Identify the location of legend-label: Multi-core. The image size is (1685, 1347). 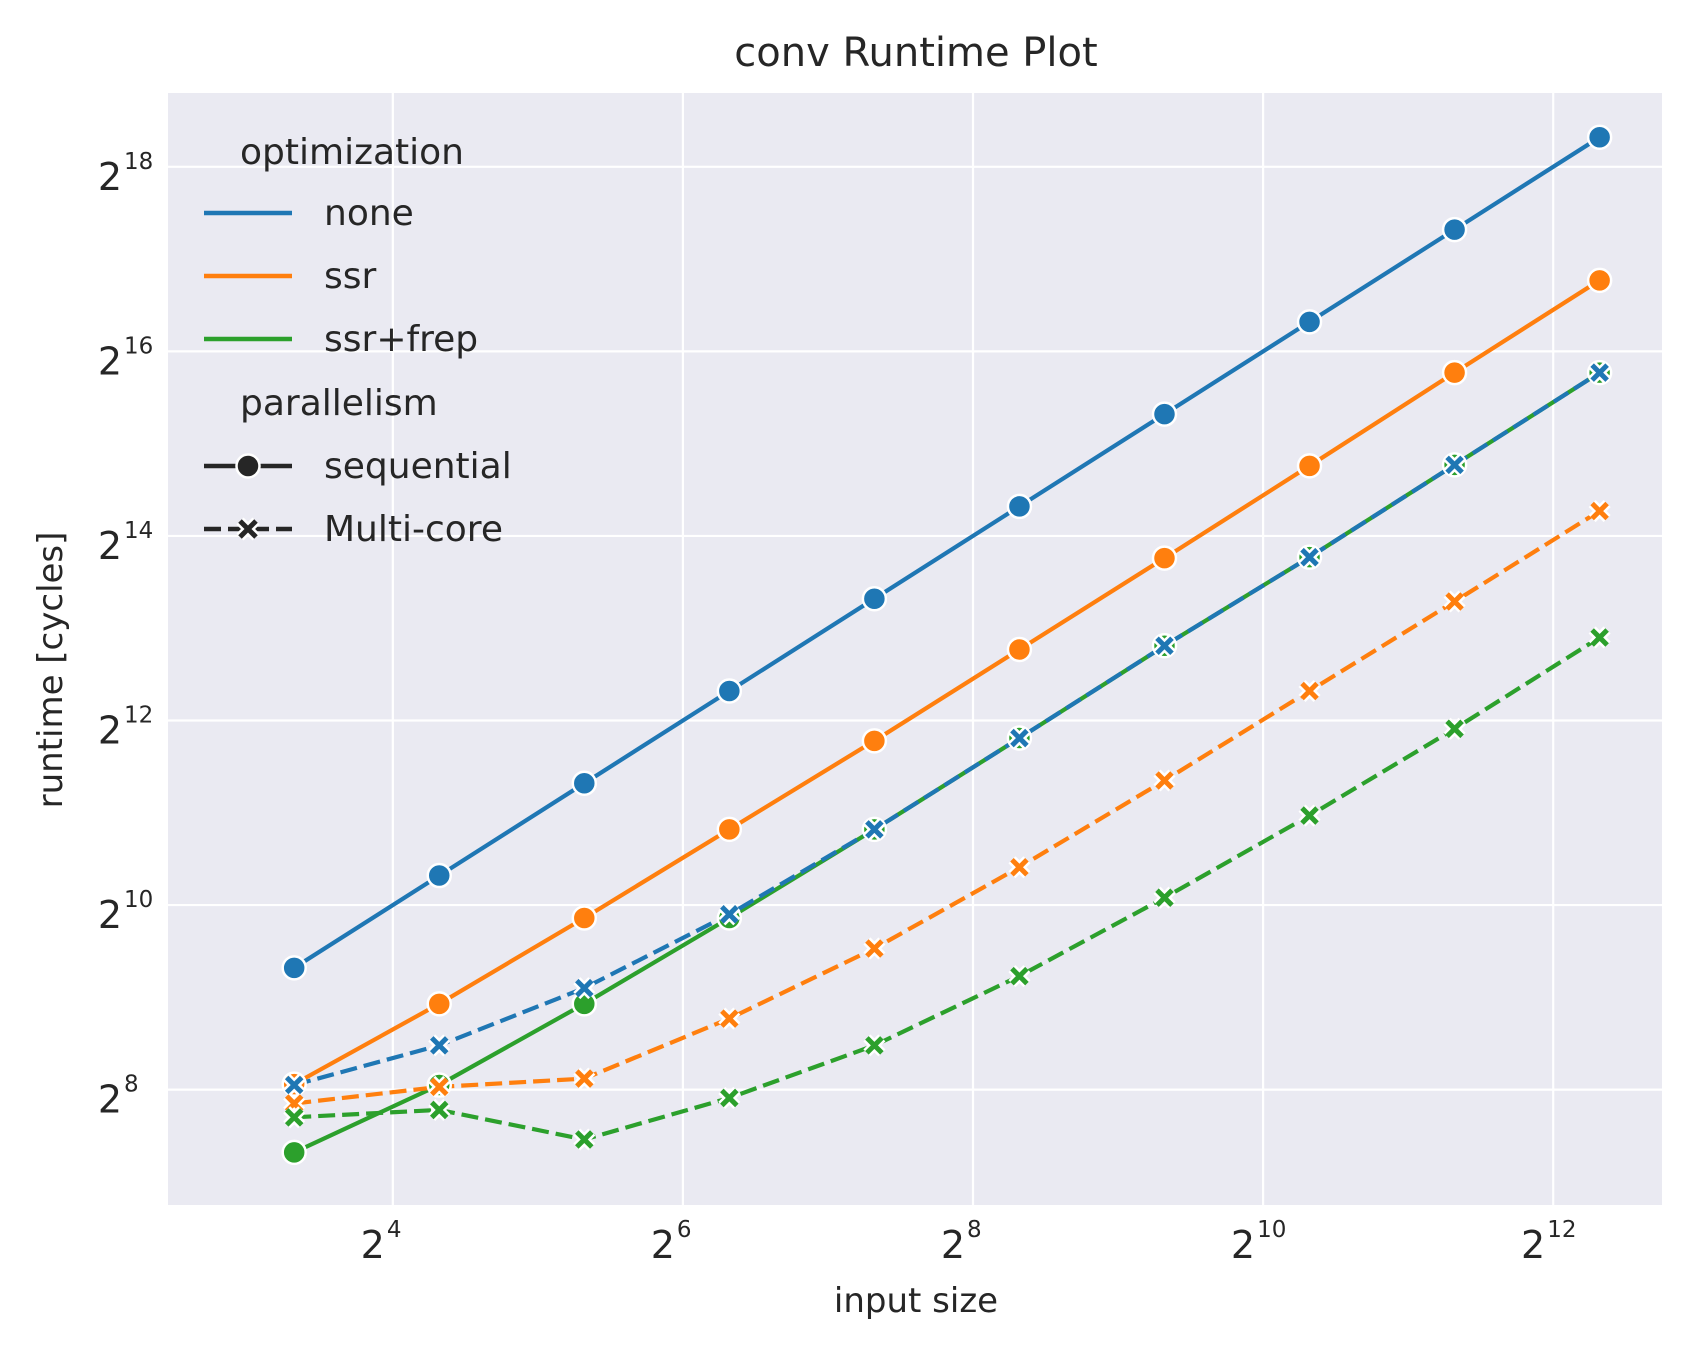
(413, 529).